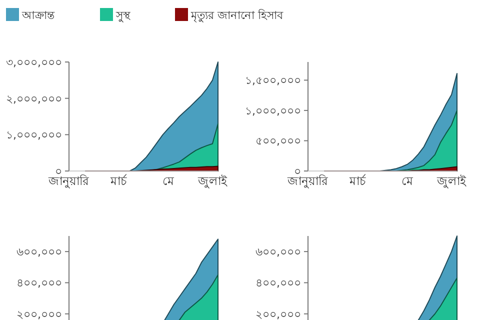 The height and width of the screenshot is (320, 480). What do you see at coordinates (278, 141) in the screenshot?
I see `y-tick-label: ৫০০,০০০` at bounding box center [278, 141].